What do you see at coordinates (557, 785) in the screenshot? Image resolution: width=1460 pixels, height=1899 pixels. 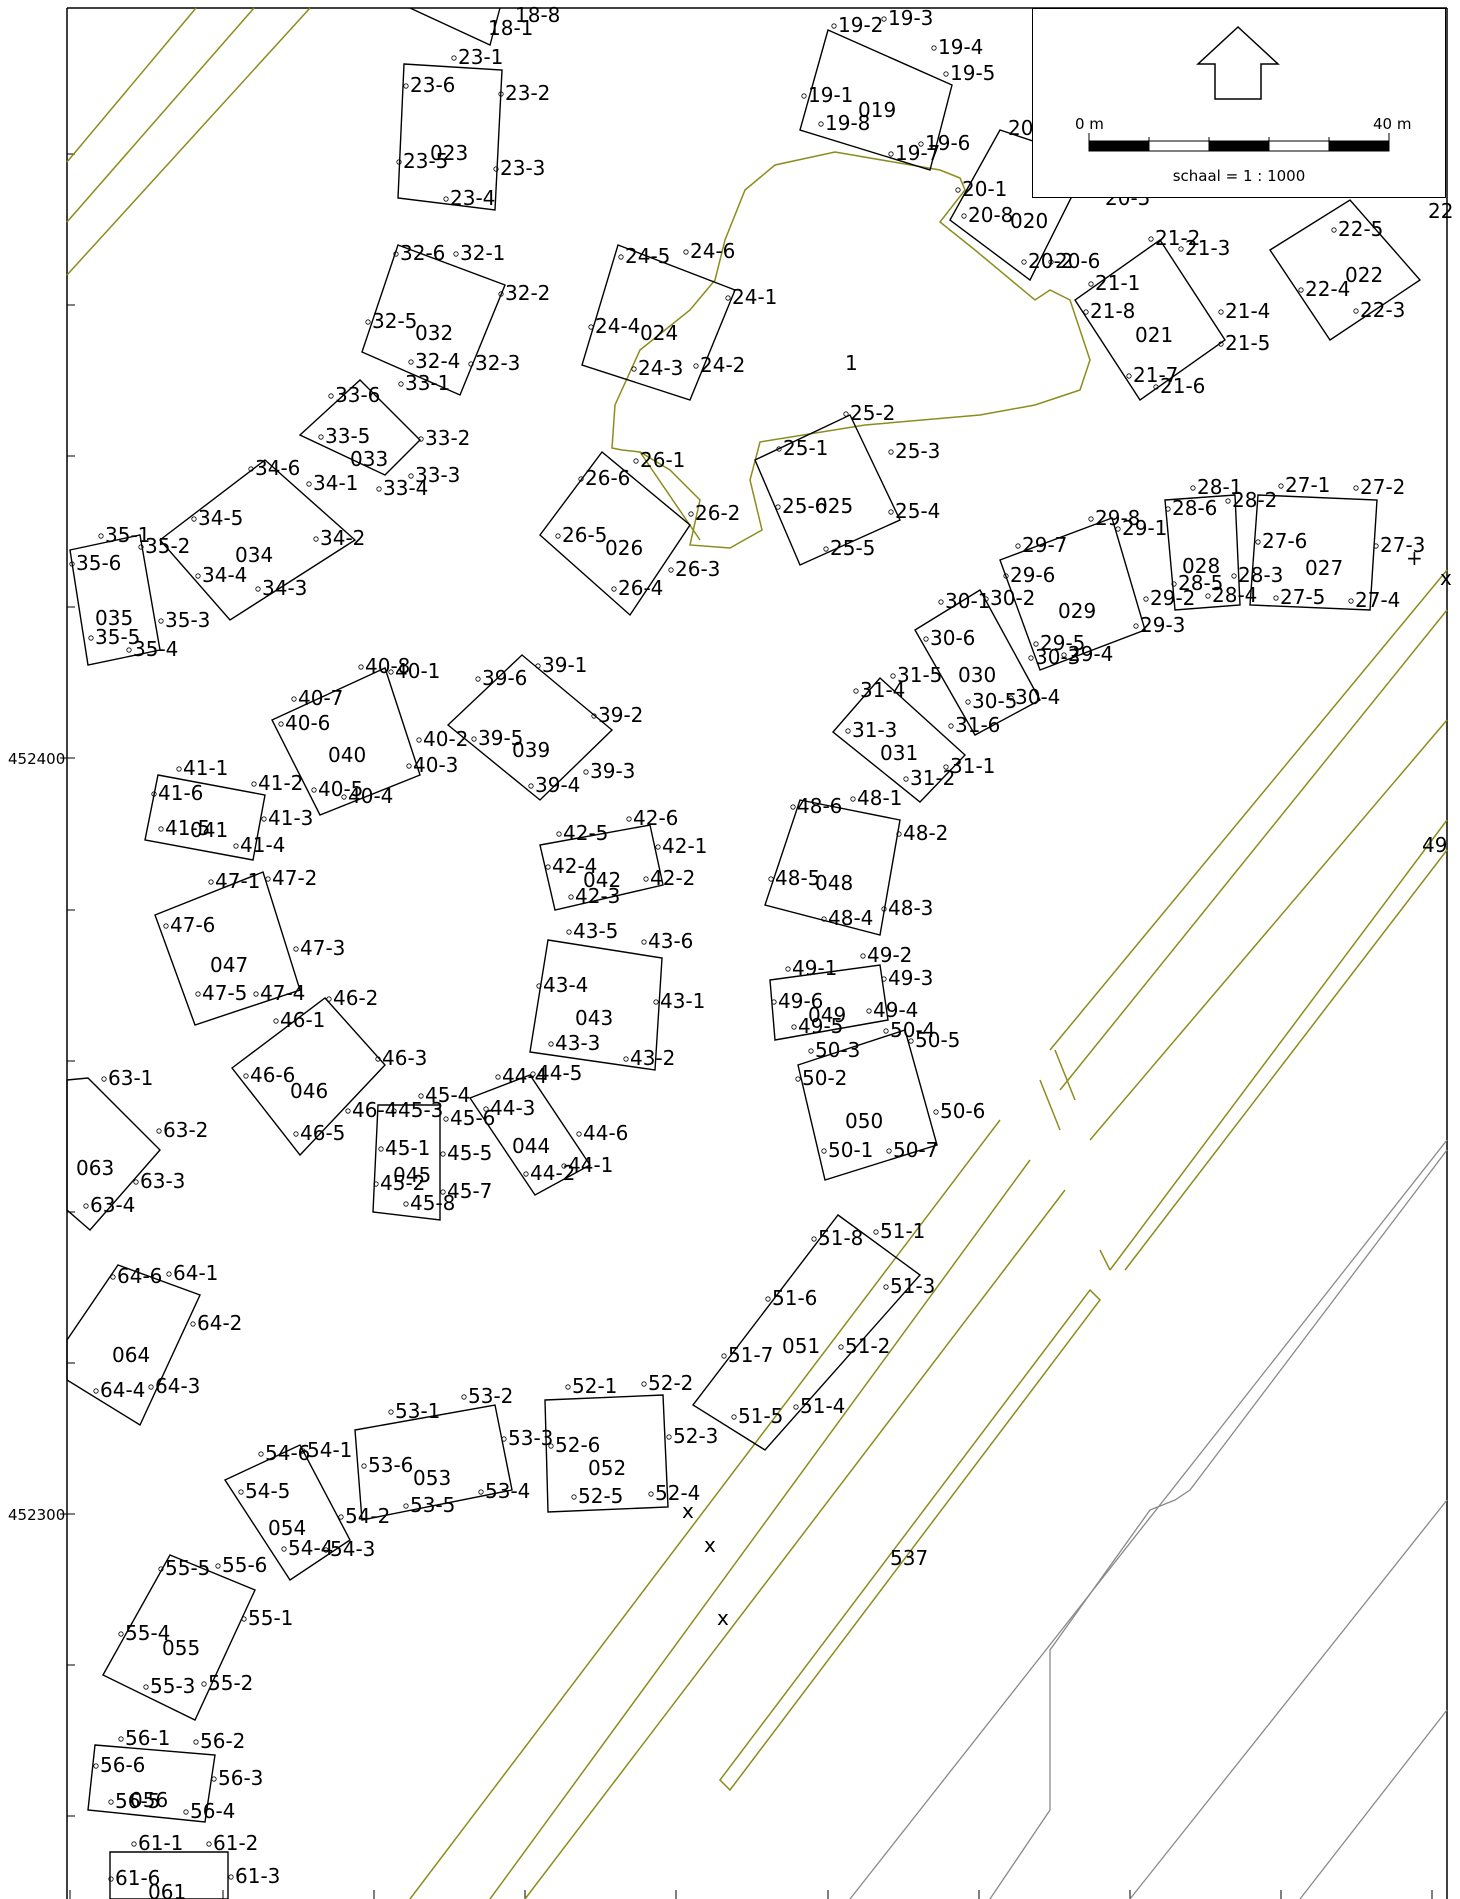 I see `corner-label-39-4: 39-4` at bounding box center [557, 785].